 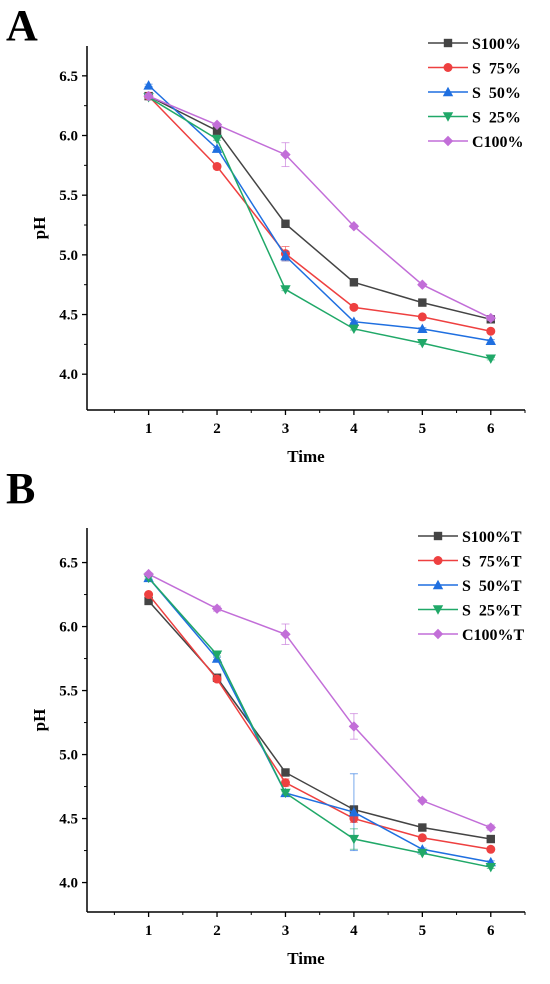 What do you see at coordinates (493, 635) in the screenshot?
I see `legend-label: C100%T` at bounding box center [493, 635].